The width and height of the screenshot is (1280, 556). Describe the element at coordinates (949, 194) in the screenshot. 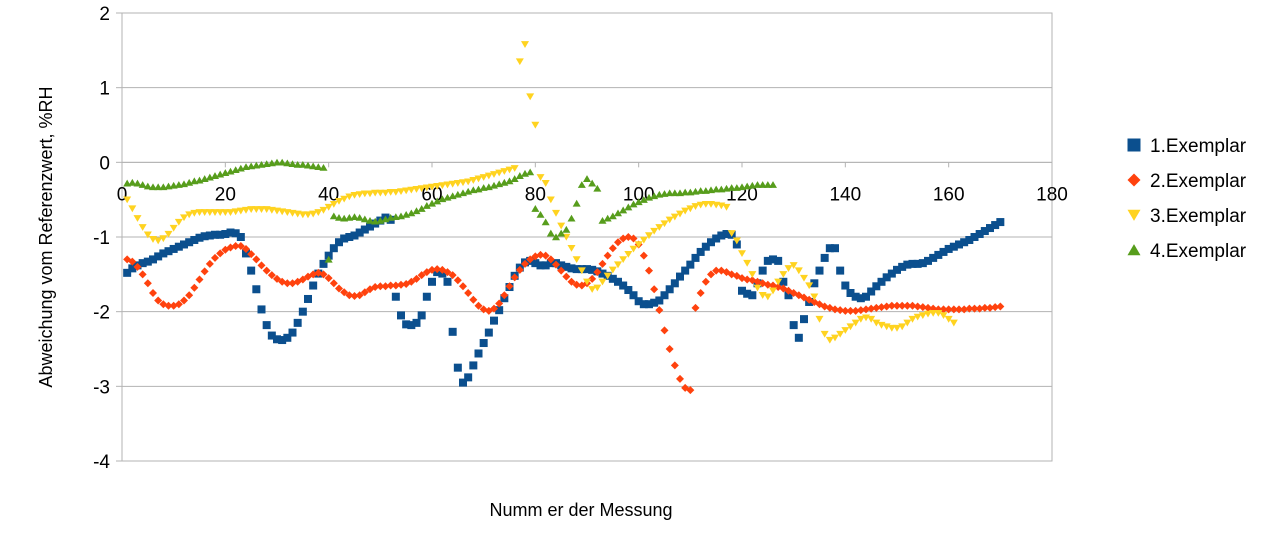

I see `x-tick-label: 160` at that location.